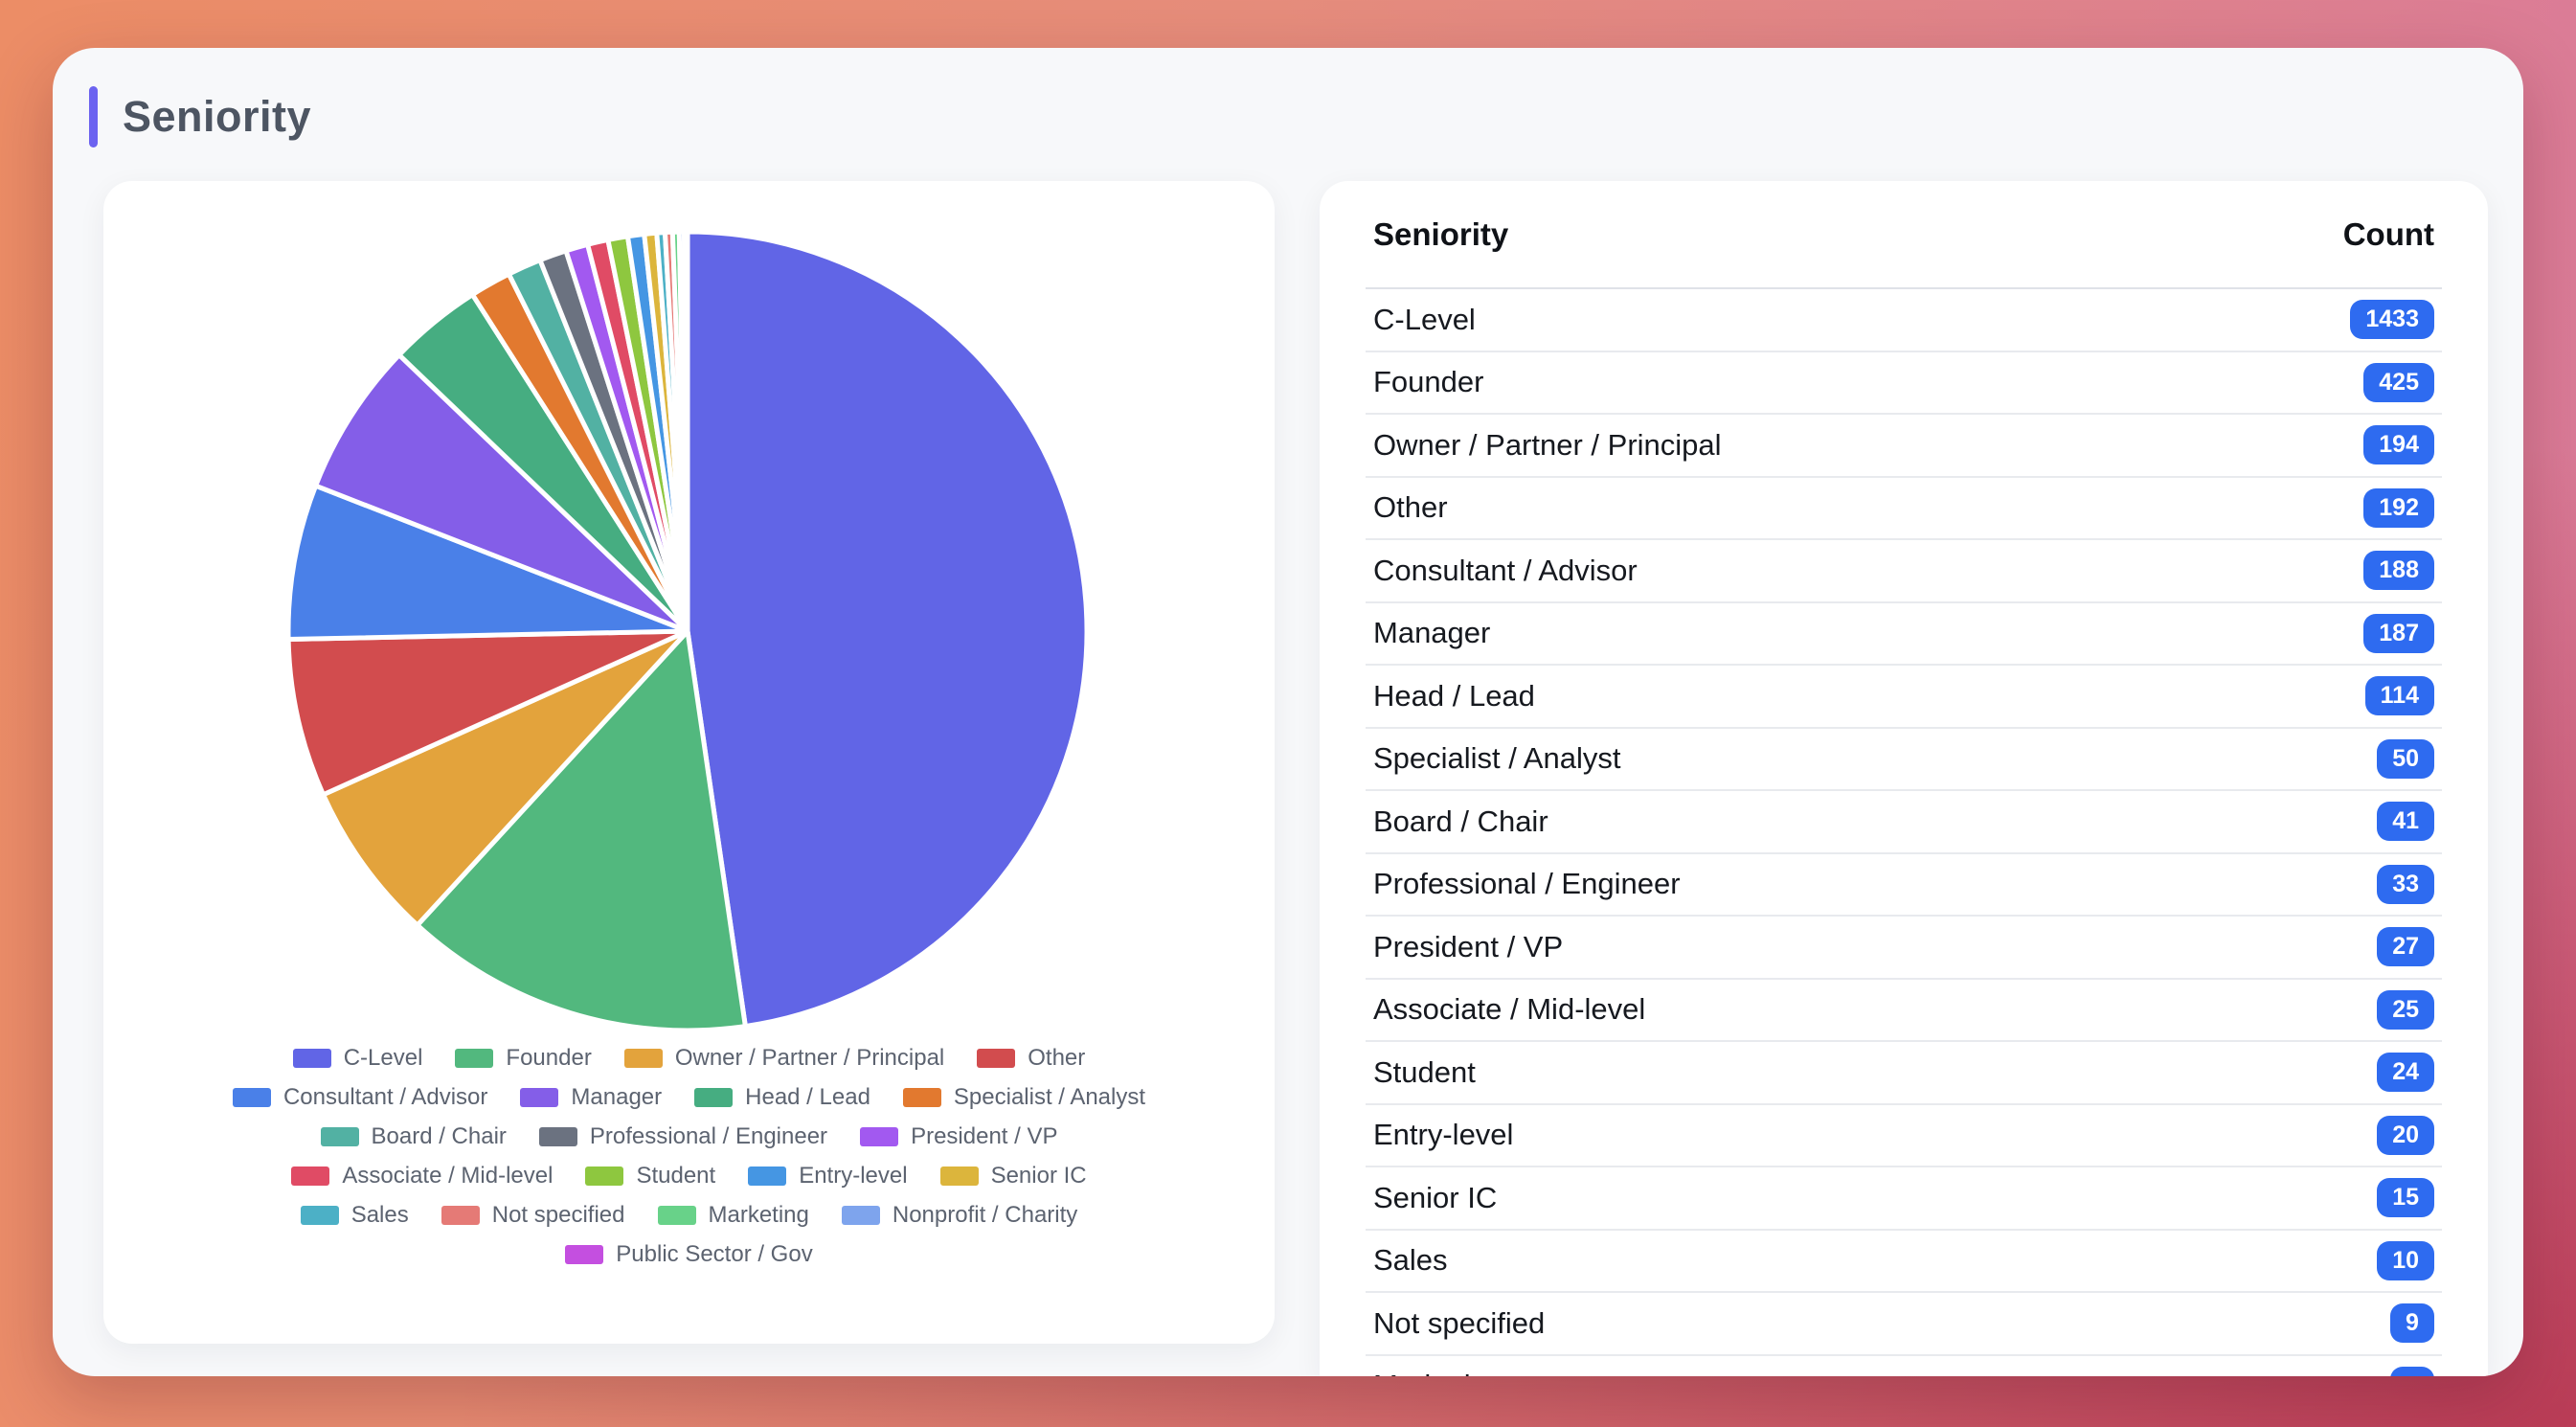 This screenshot has height=1427, width=2576. I want to click on count-badge: 192, so click(2398, 507).